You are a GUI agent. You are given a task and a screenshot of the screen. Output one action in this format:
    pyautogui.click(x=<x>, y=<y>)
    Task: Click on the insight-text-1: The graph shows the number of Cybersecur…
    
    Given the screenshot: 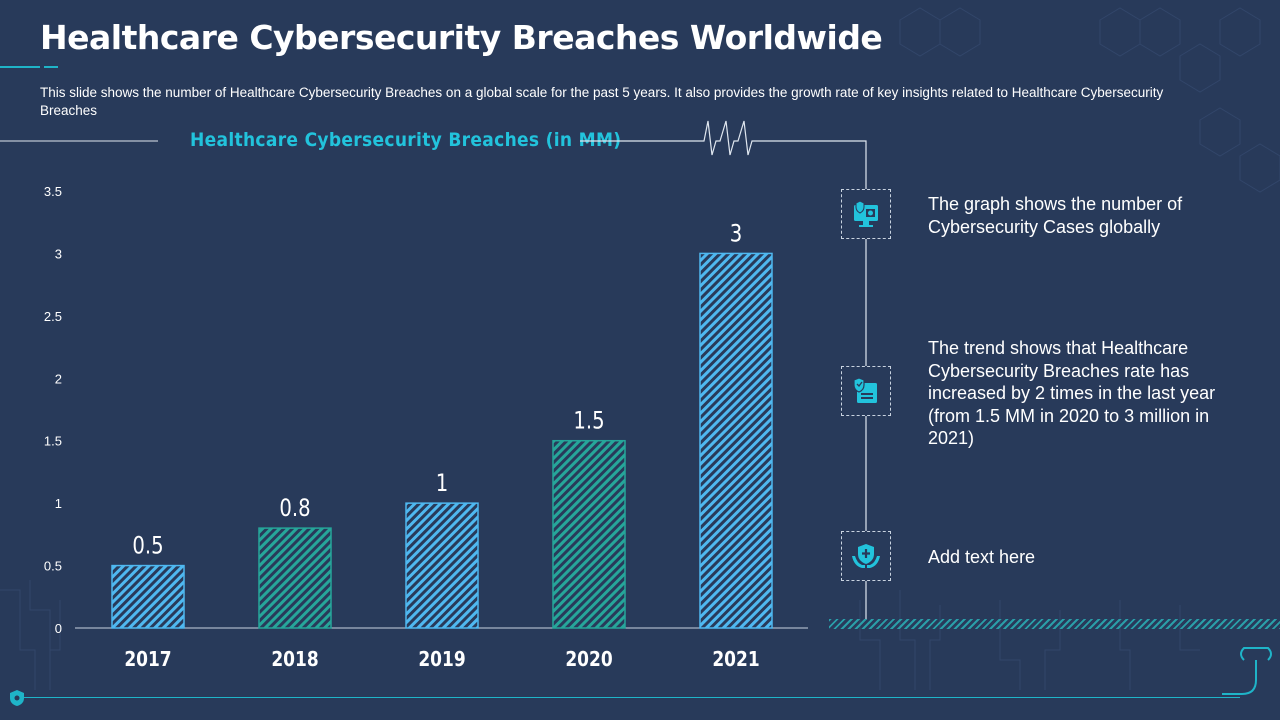 What is the action you would take?
    pyautogui.click(x=1055, y=215)
    